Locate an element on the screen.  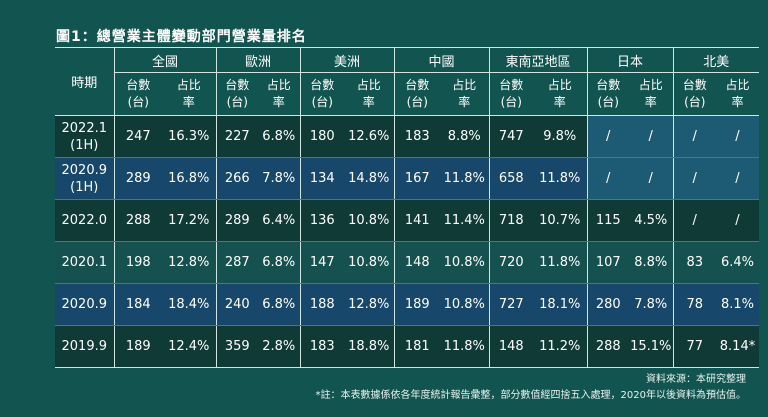
period-cell: 2020.9 (1H) is located at coordinates (84, 178).